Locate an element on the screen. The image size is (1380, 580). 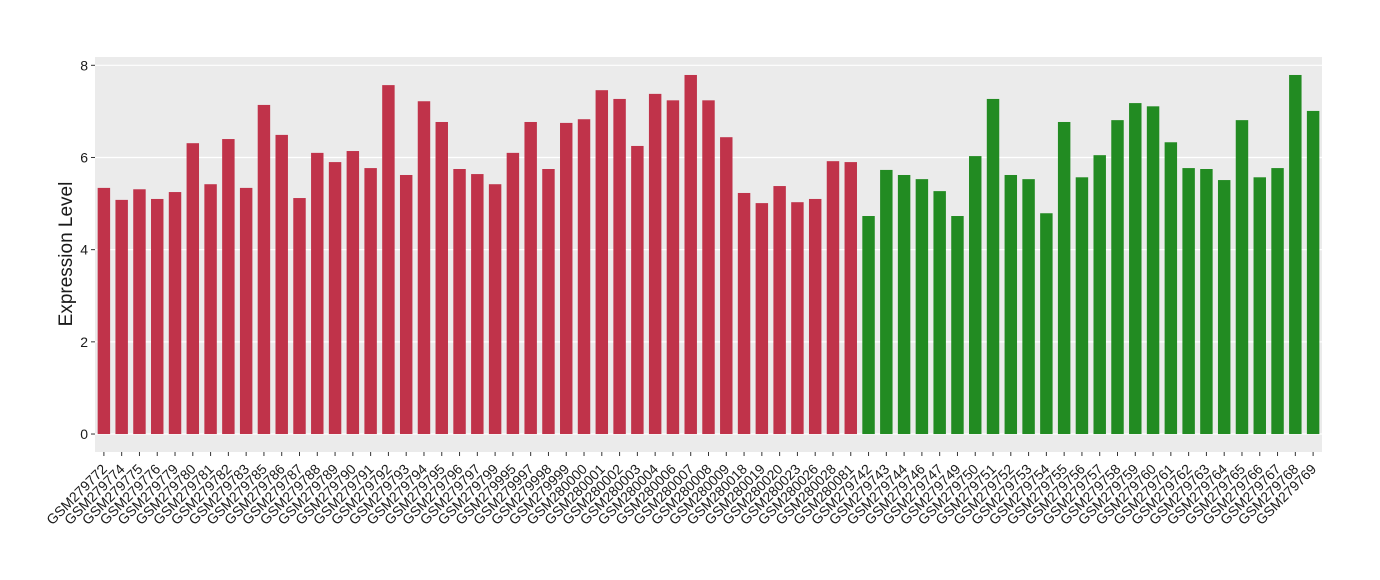
y-tick-label: 6 is located at coordinates (84, 157).